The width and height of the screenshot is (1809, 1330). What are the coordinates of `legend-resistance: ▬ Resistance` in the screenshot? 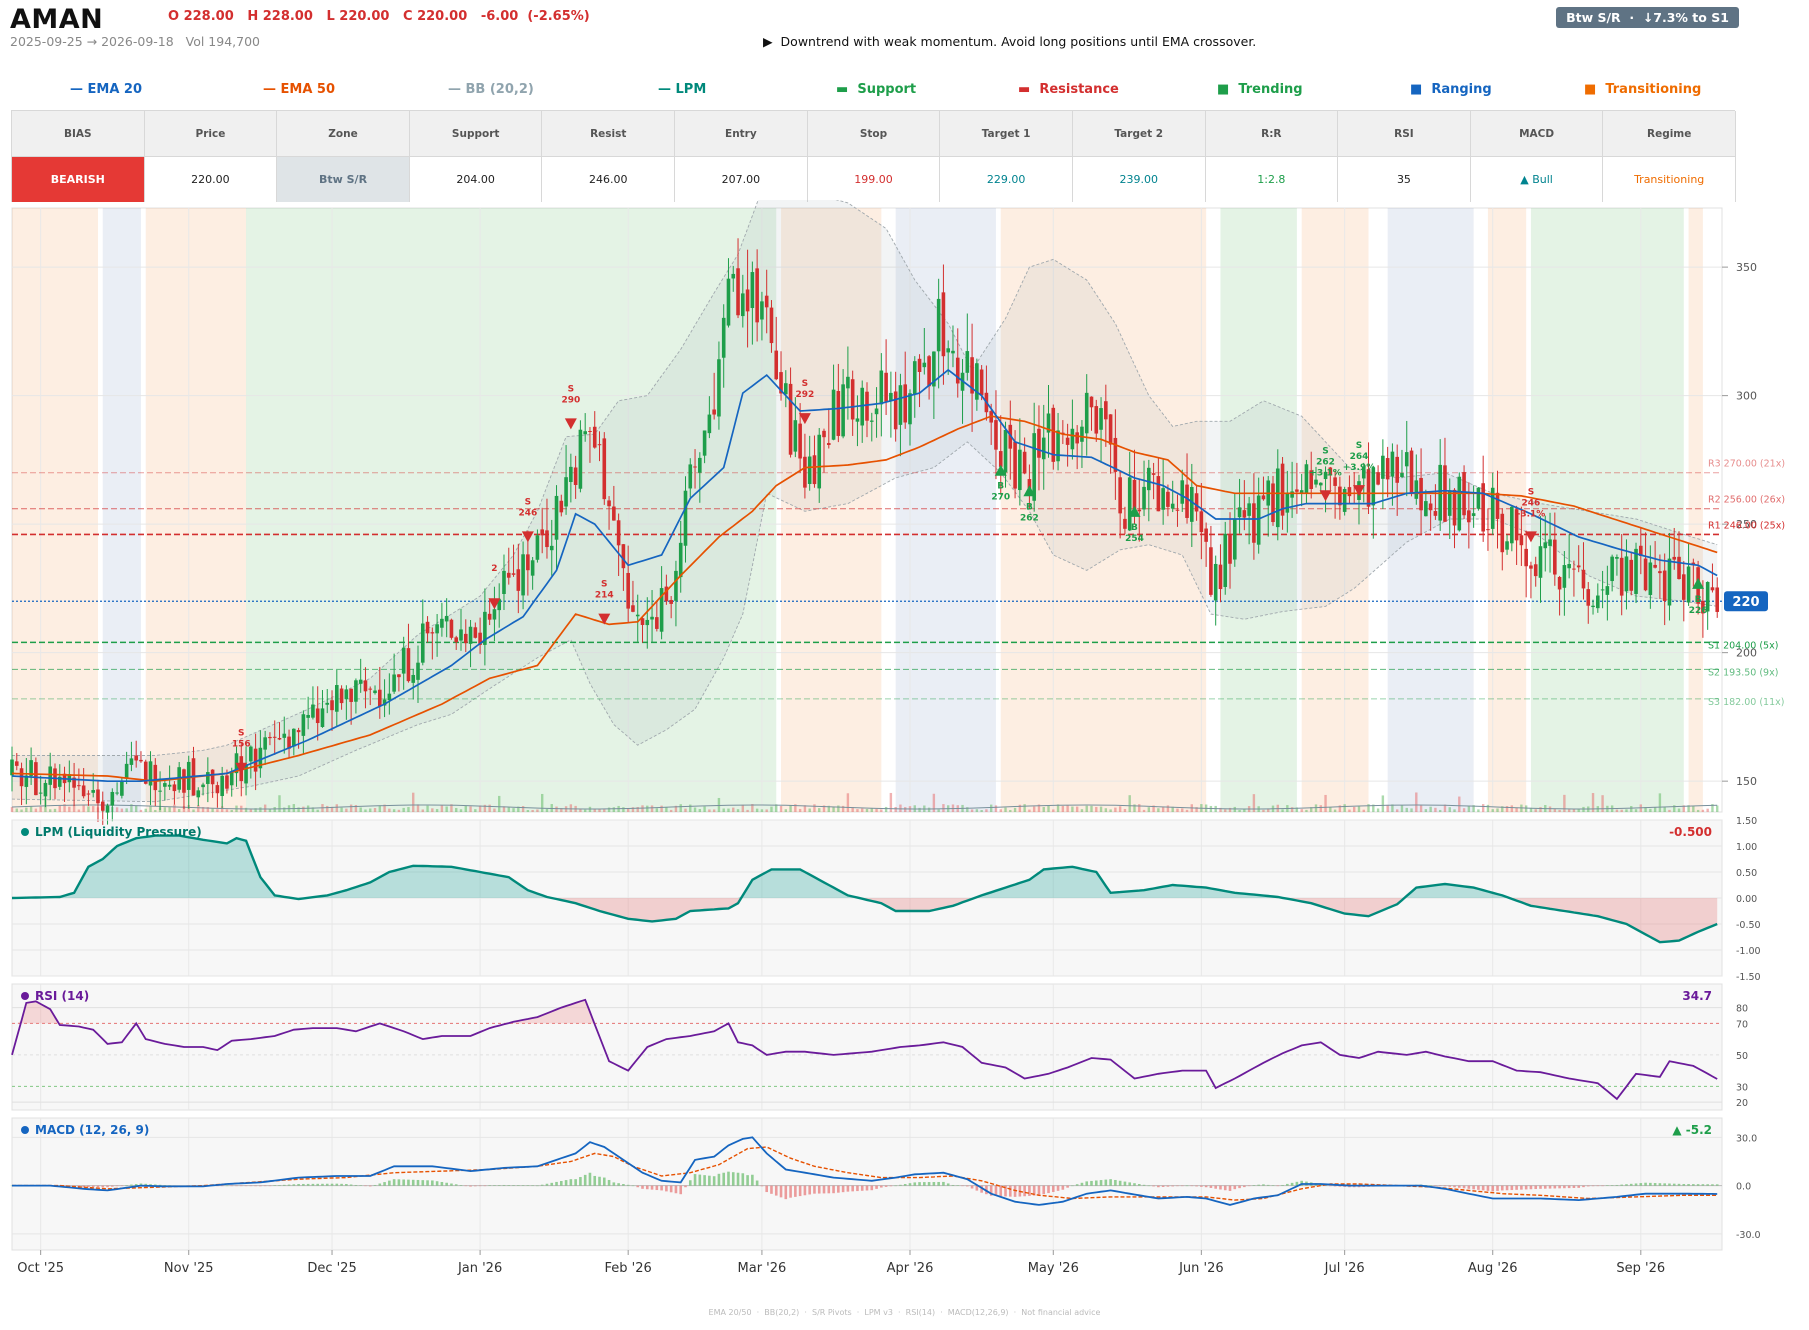 It's located at (1068, 89).